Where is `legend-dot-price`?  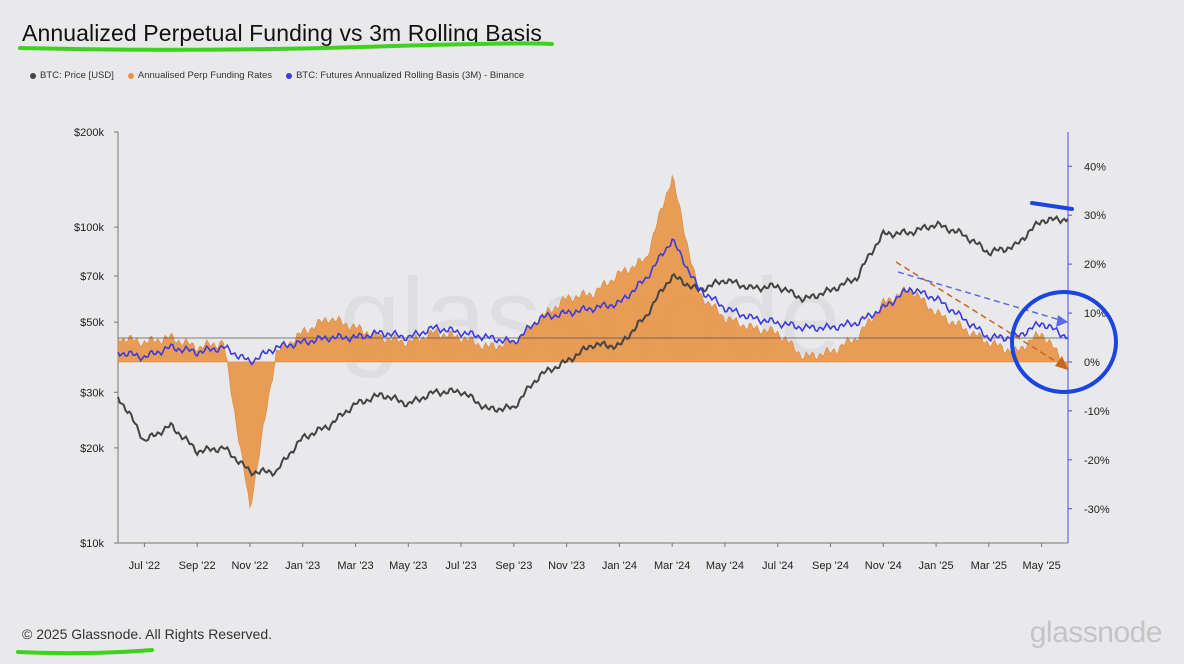
legend-dot-price is located at coordinates (33, 75).